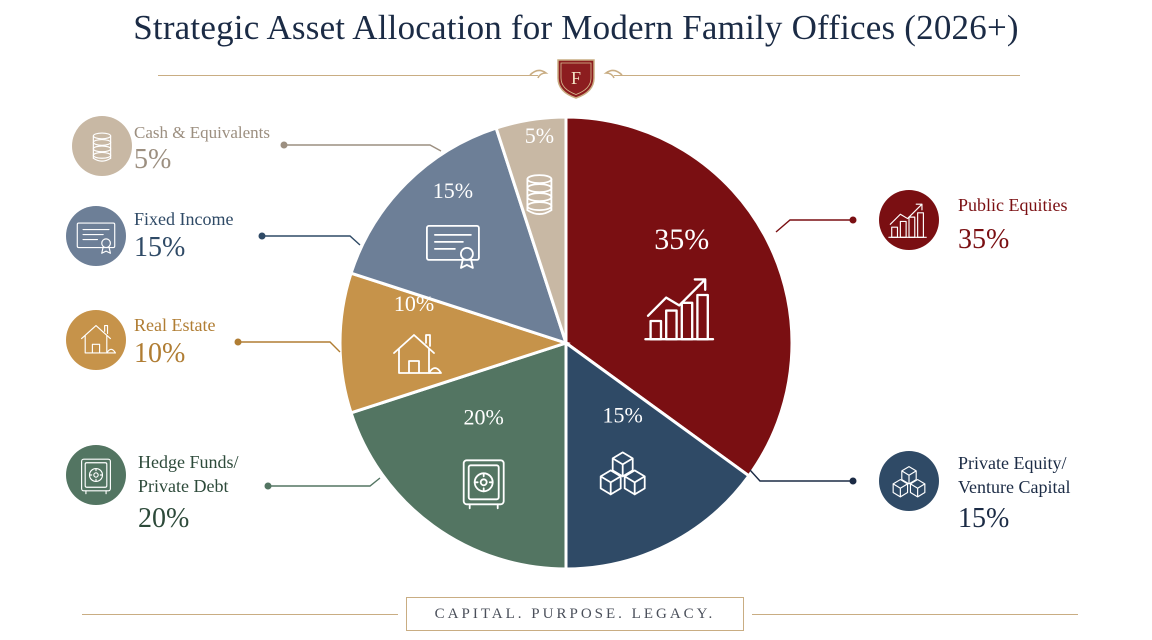  I want to click on legend-house-icon, so click(99, 339).